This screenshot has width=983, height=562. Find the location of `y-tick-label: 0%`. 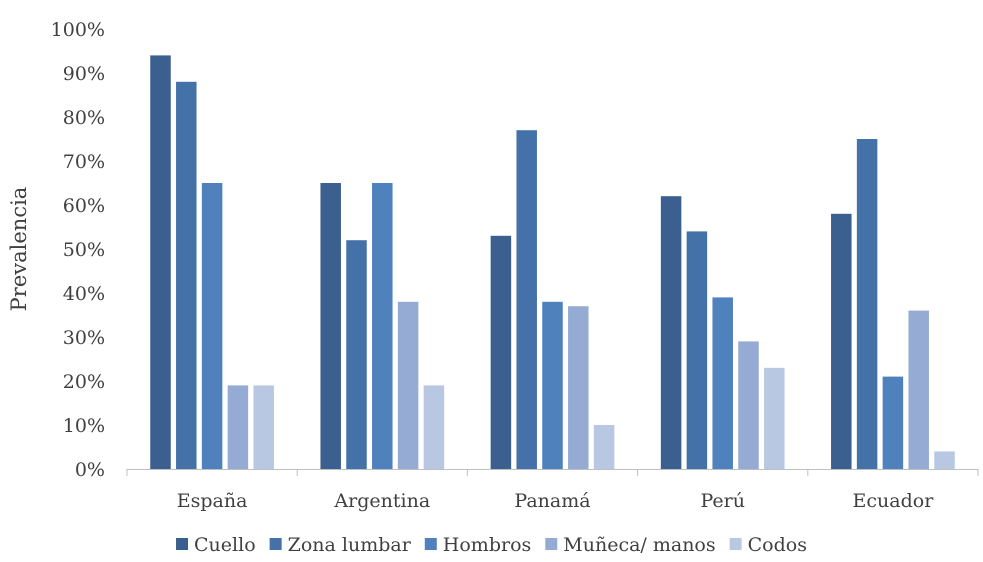

y-tick-label: 0% is located at coordinates (90, 470).